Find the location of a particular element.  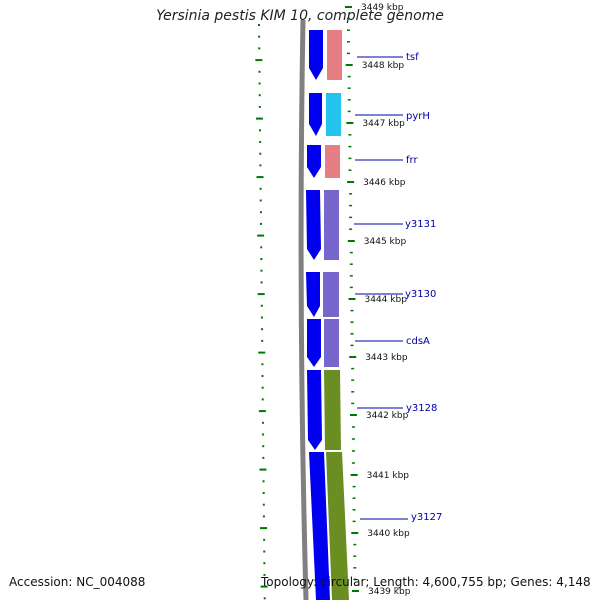

gene-block-pyrH is located at coordinates (333, 114).